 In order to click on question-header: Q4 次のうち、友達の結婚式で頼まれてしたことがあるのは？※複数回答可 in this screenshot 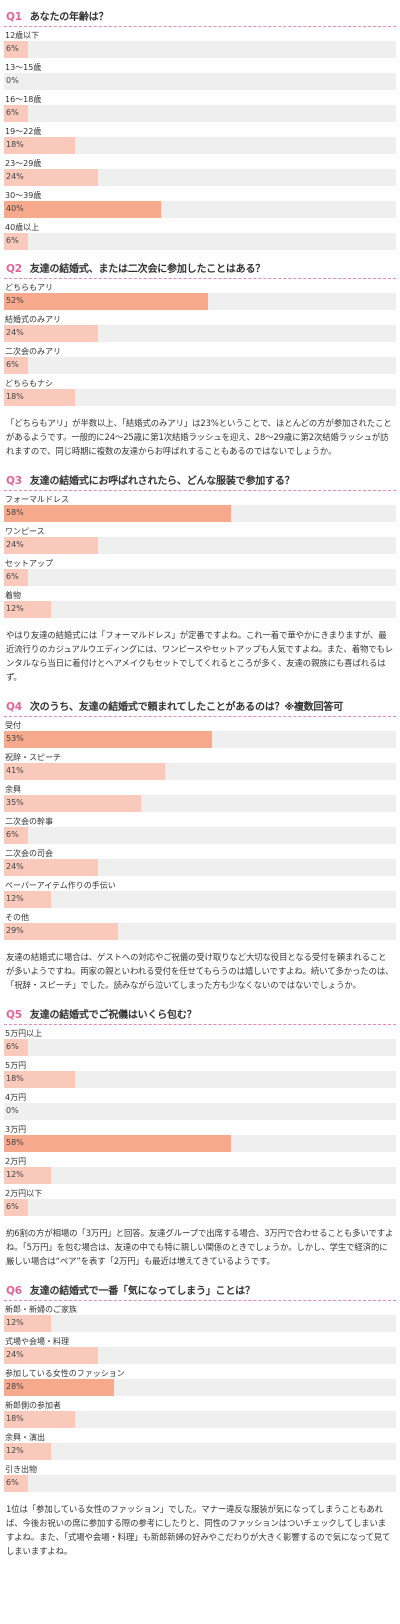, I will do `click(200, 707)`.